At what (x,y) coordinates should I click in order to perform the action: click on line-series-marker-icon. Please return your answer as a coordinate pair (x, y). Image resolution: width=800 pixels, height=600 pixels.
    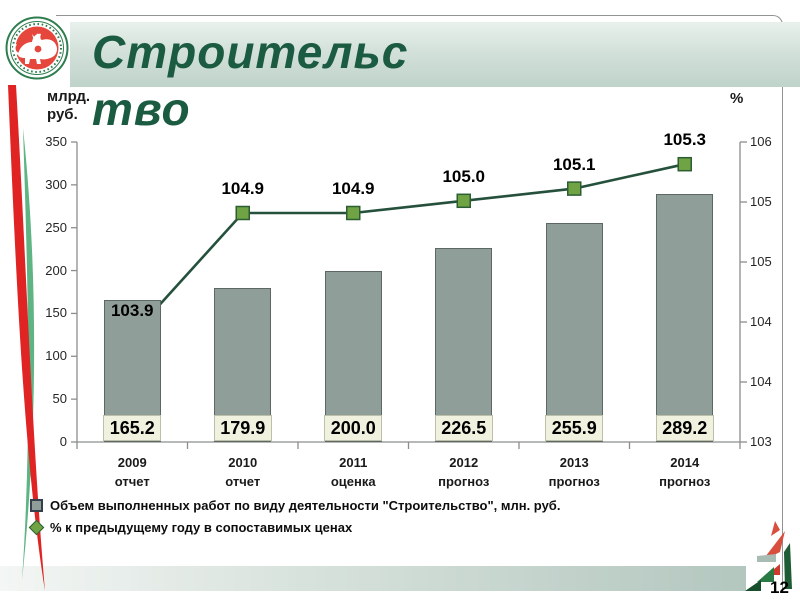
    Looking at the image, I should click on (36, 527).